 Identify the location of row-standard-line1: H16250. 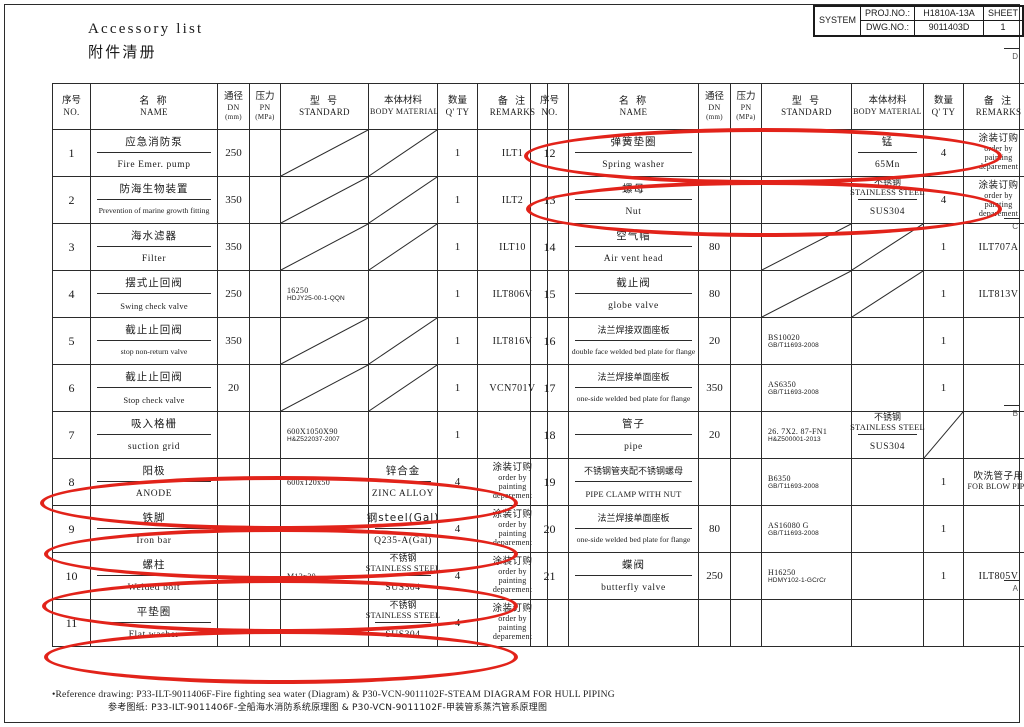
(782, 572).